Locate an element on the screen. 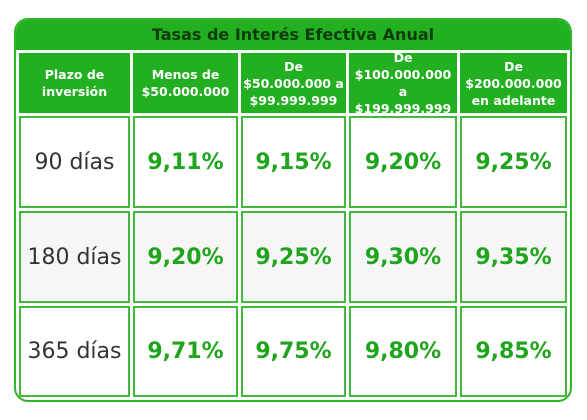  rate-value: 9,30% is located at coordinates (403, 257).